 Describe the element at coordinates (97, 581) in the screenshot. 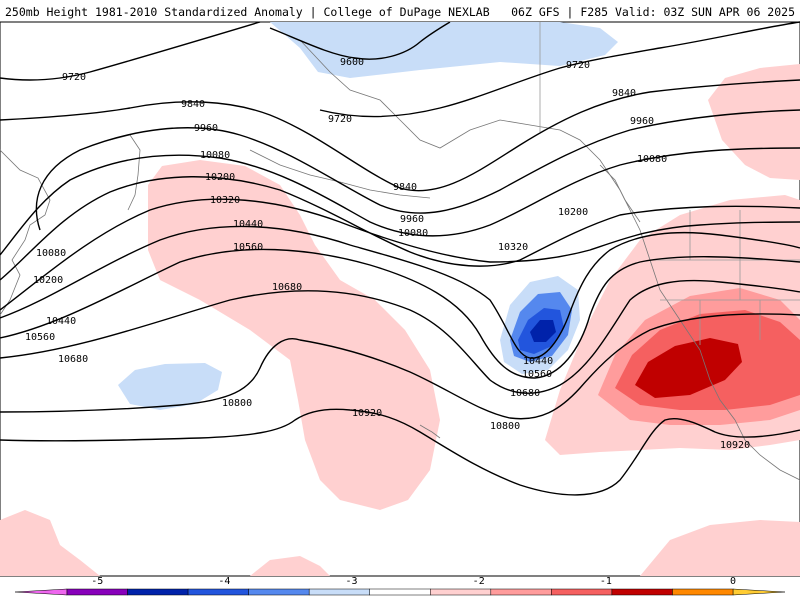

I see `colorbar-tick-label: -5` at that location.